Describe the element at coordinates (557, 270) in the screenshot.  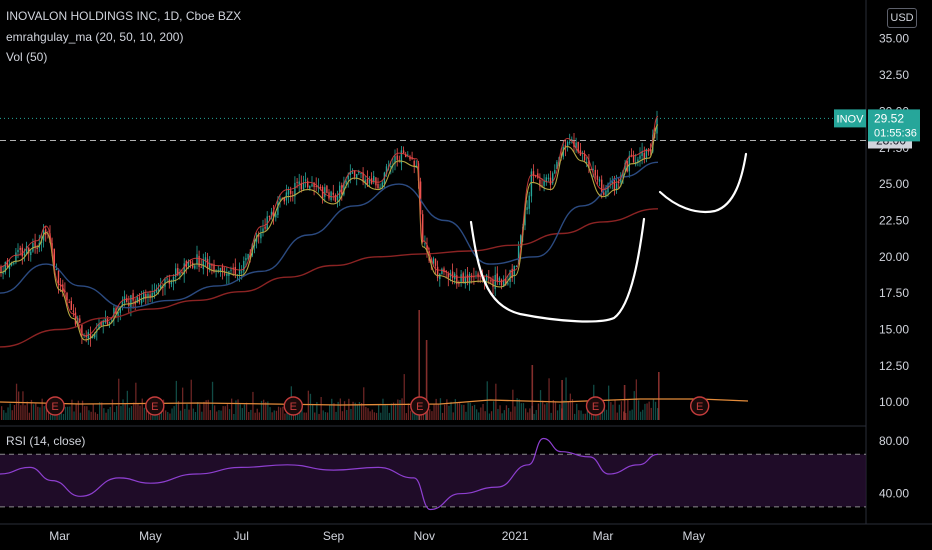
I see `cup-drawing` at that location.